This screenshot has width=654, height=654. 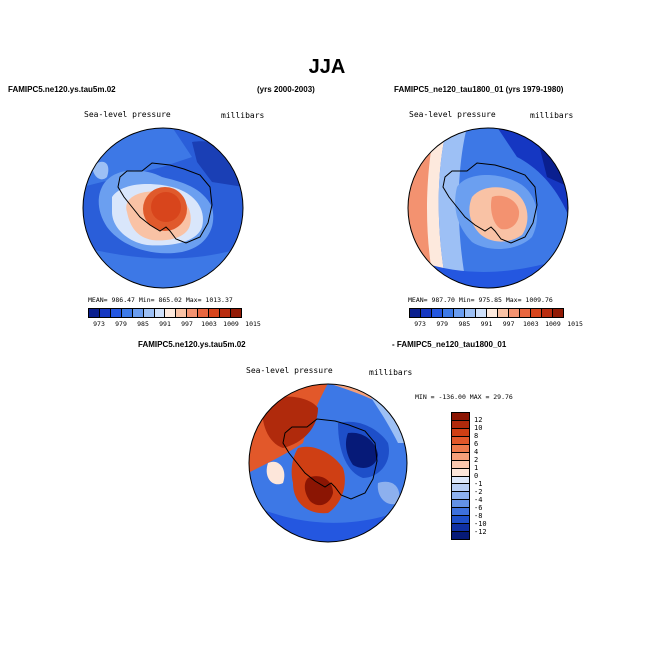 I want to click on panel3-left-header: FAMIPC5.ne120.ys.tau5m.02, so click(x=192, y=344).